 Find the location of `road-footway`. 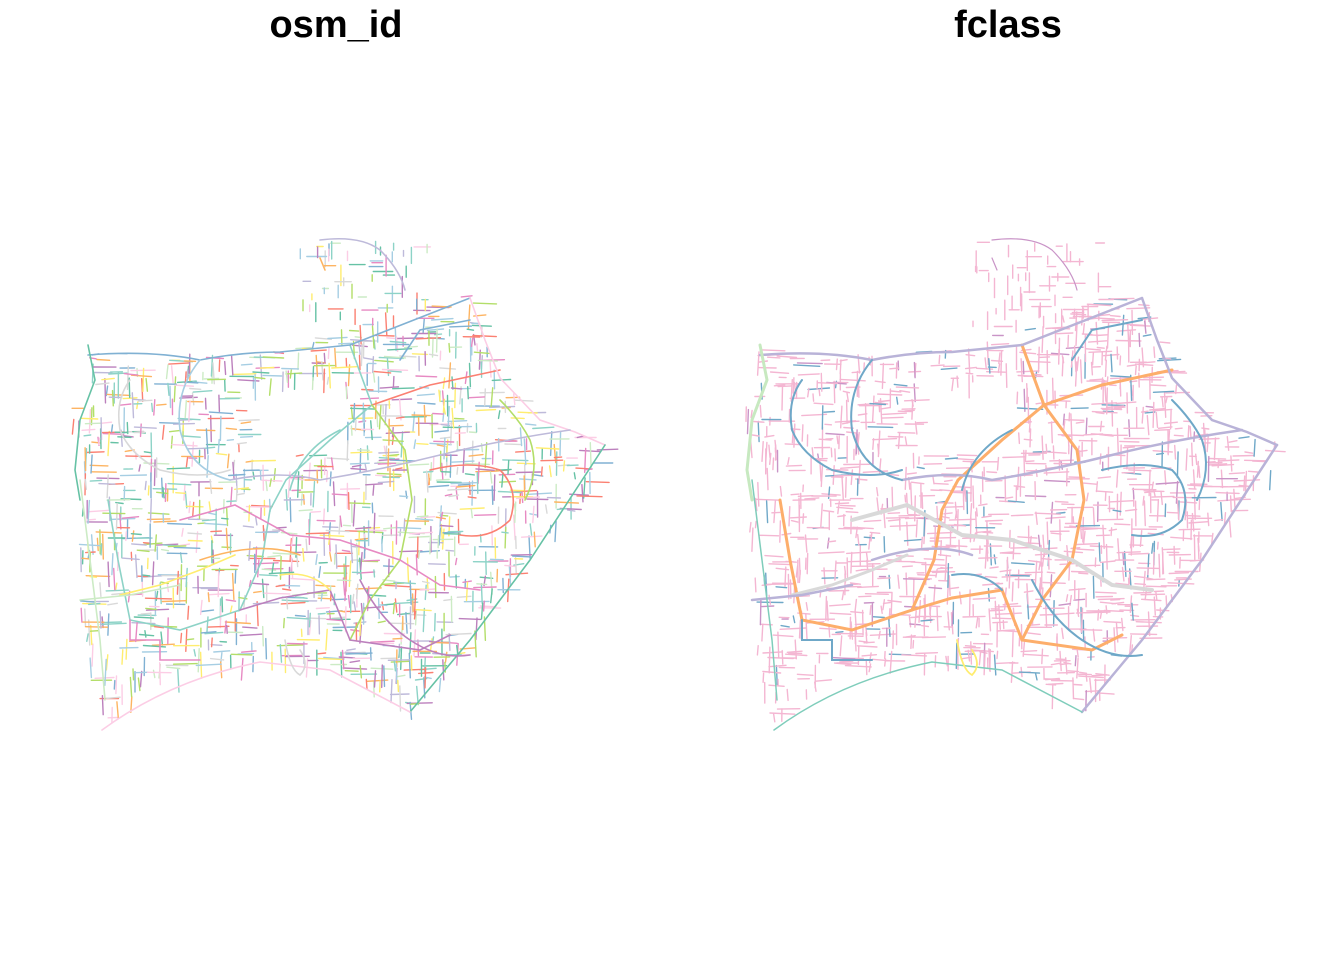

road-footway is located at coordinates (362, 264).